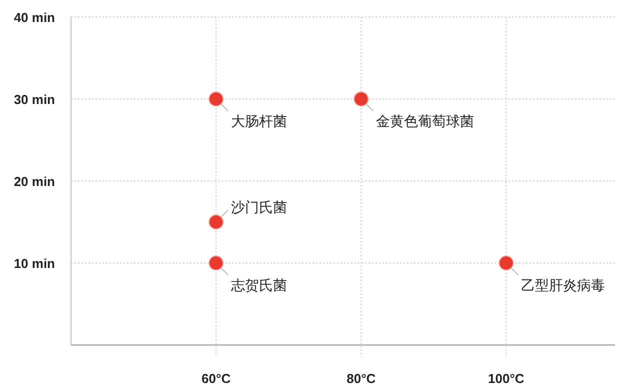 The width and height of the screenshot is (628, 392). I want to click on annotation: 乙型肝炎病毒, so click(563, 285).